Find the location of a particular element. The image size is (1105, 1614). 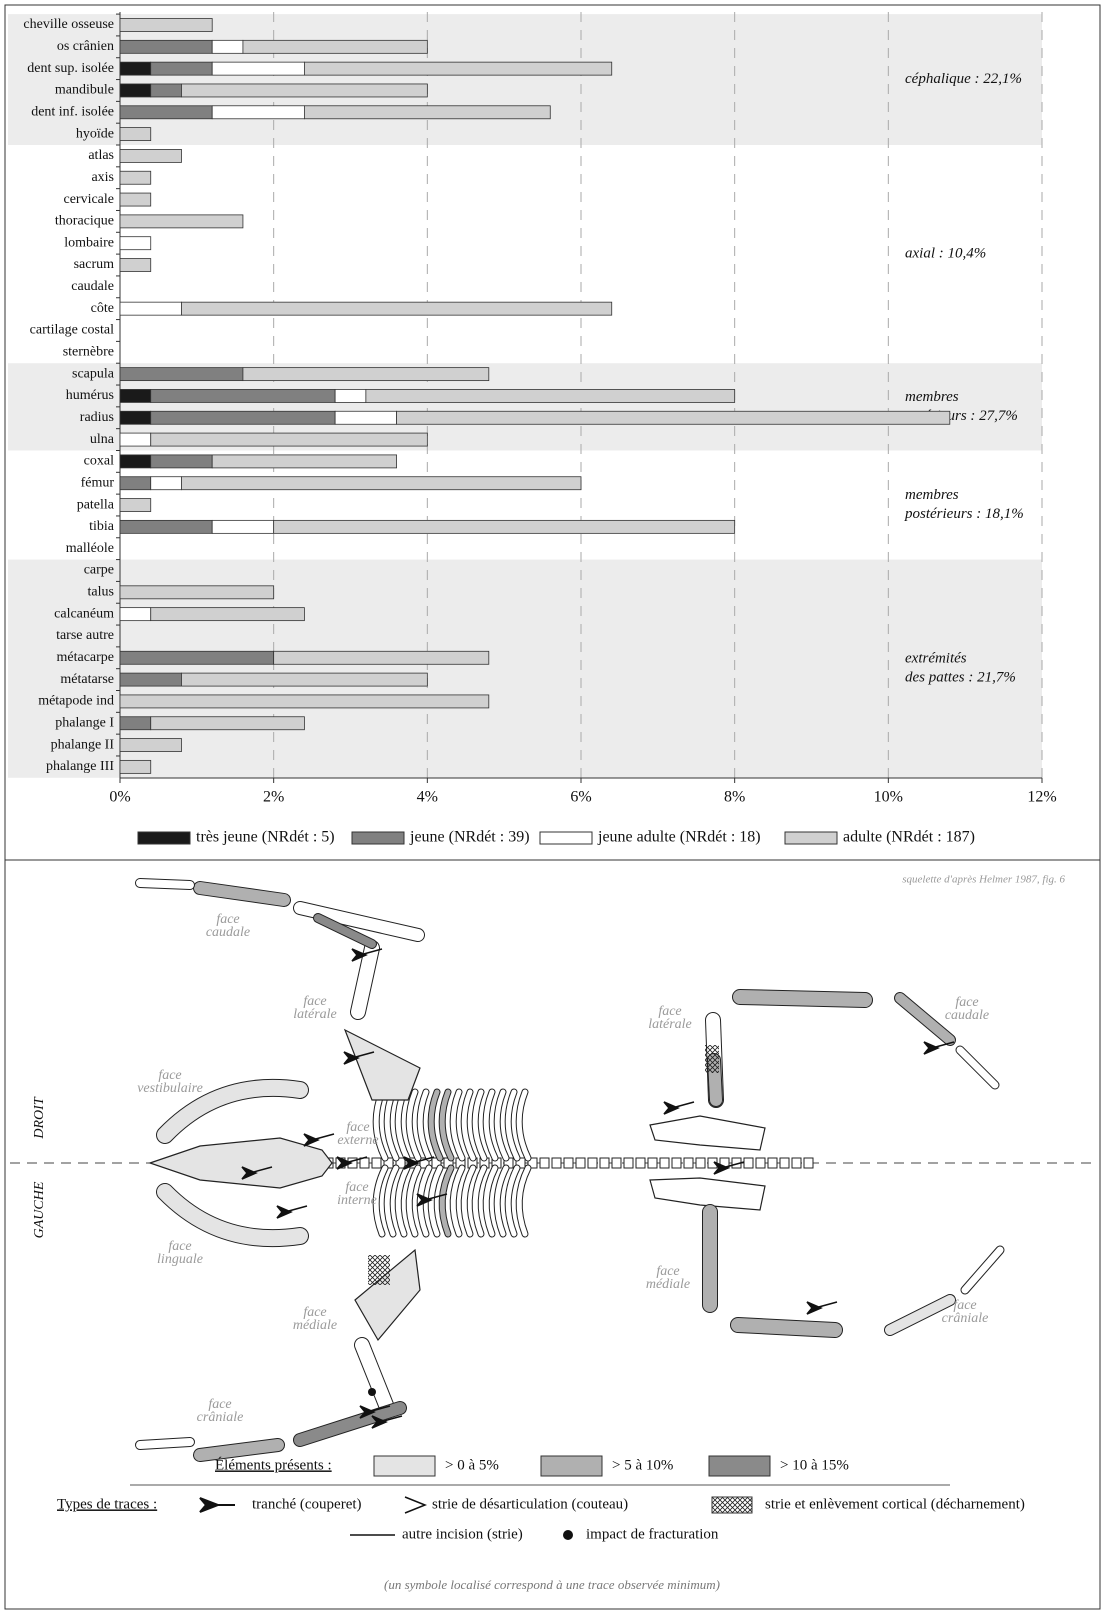

y-tick-label: coxal is located at coordinates (99, 461).